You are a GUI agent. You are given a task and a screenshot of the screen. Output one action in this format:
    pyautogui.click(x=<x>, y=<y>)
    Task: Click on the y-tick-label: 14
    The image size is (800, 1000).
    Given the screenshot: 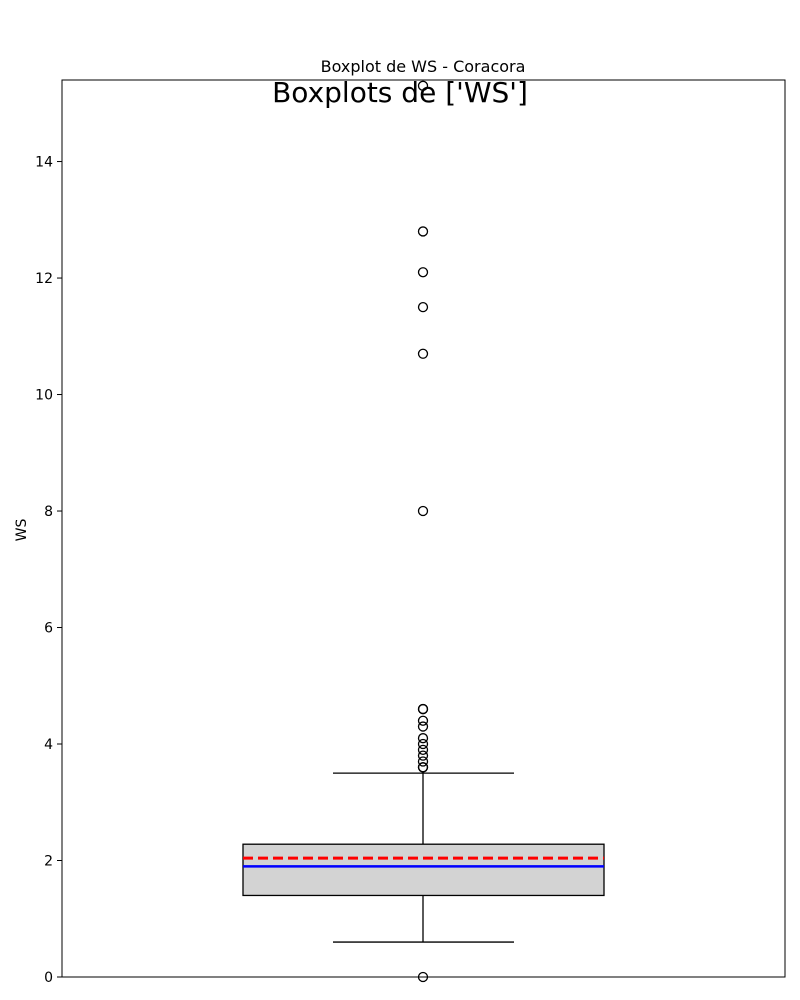 What is the action you would take?
    pyautogui.click(x=44, y=163)
    